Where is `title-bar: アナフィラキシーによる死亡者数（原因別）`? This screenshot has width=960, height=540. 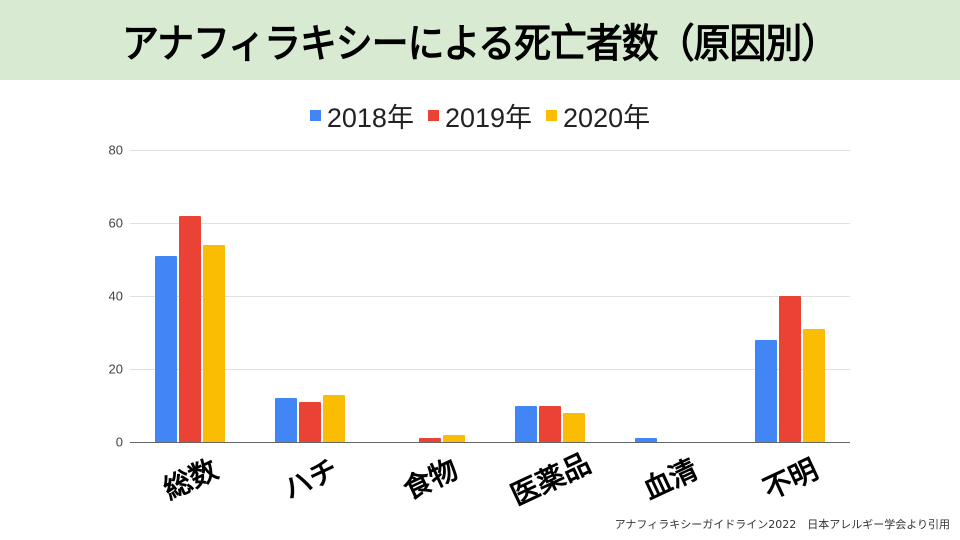 title-bar: アナフィラキシーによる死亡者数（原因別） is located at coordinates (480, 40).